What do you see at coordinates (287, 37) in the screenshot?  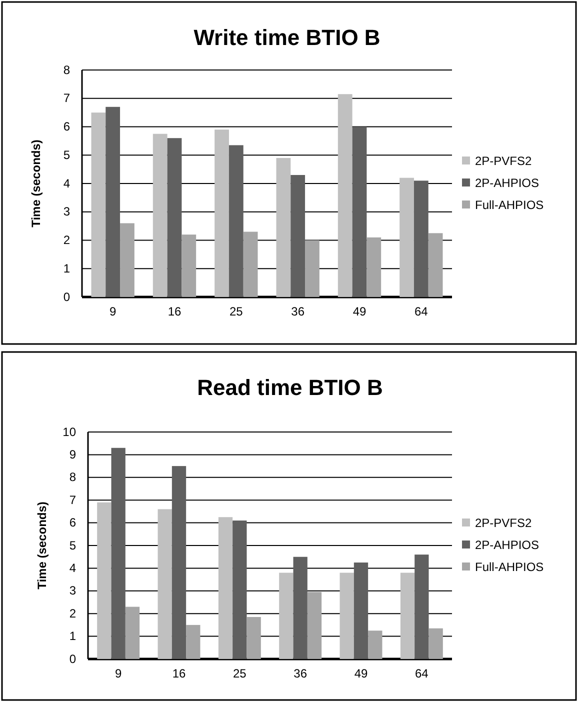 I see `chart-title: Write time BTIO B` at bounding box center [287, 37].